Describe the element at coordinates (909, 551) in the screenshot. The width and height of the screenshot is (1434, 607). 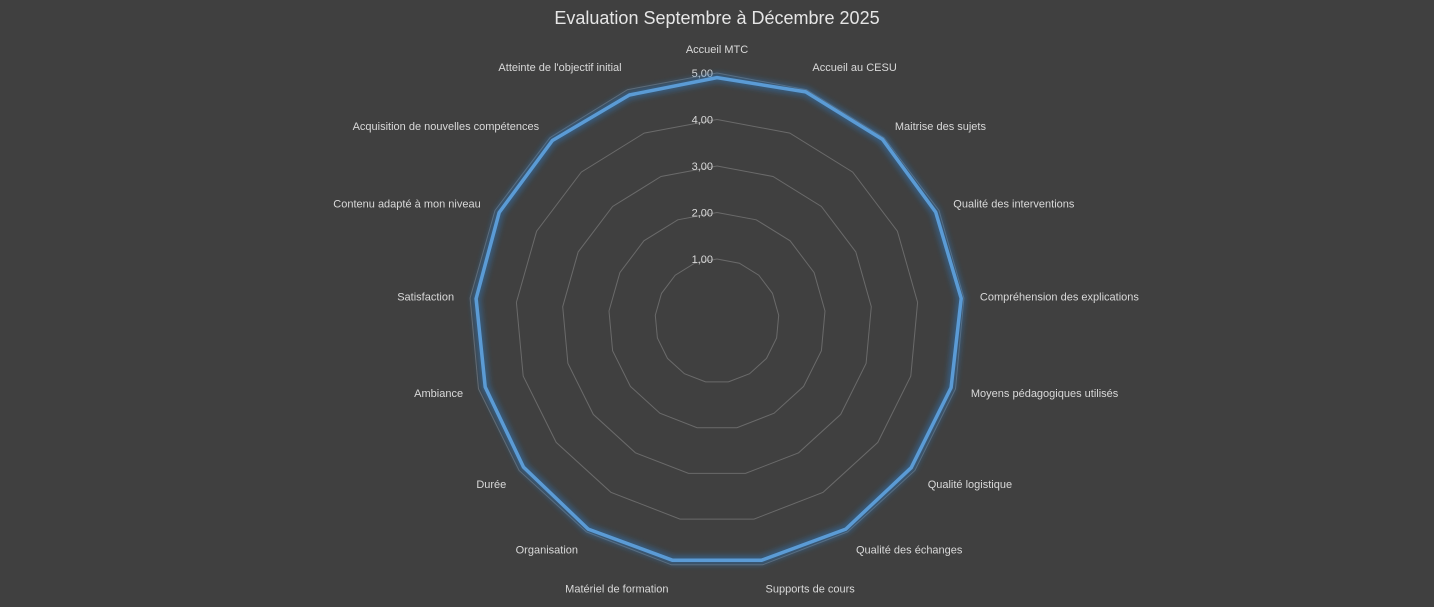
I see `category-label: Qualité des échanges` at that location.